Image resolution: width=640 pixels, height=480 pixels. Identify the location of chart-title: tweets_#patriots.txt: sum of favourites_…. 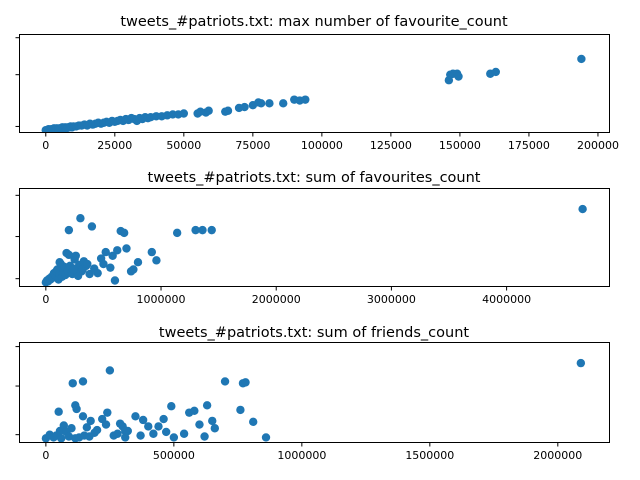
(314, 178).